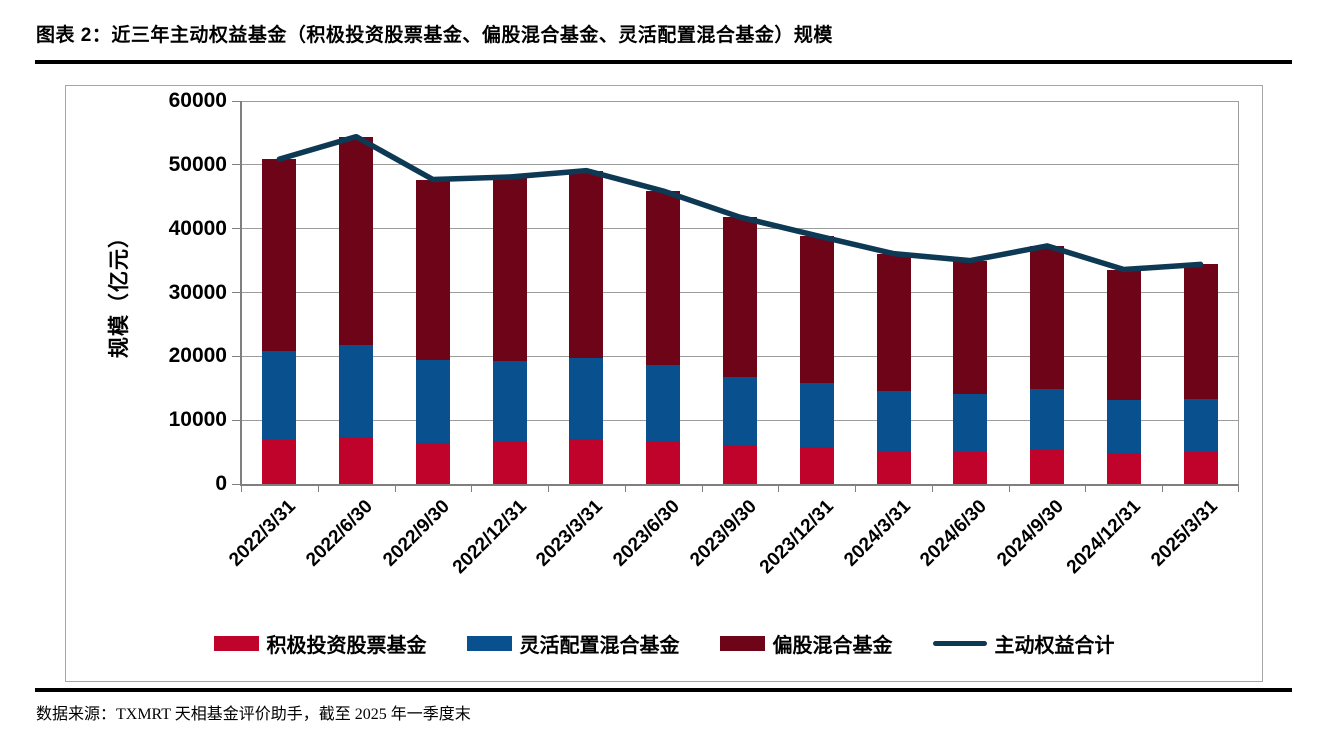  What do you see at coordinates (723, 533) in the screenshot?
I see `x-tick-label: 2023/9/30` at bounding box center [723, 533].